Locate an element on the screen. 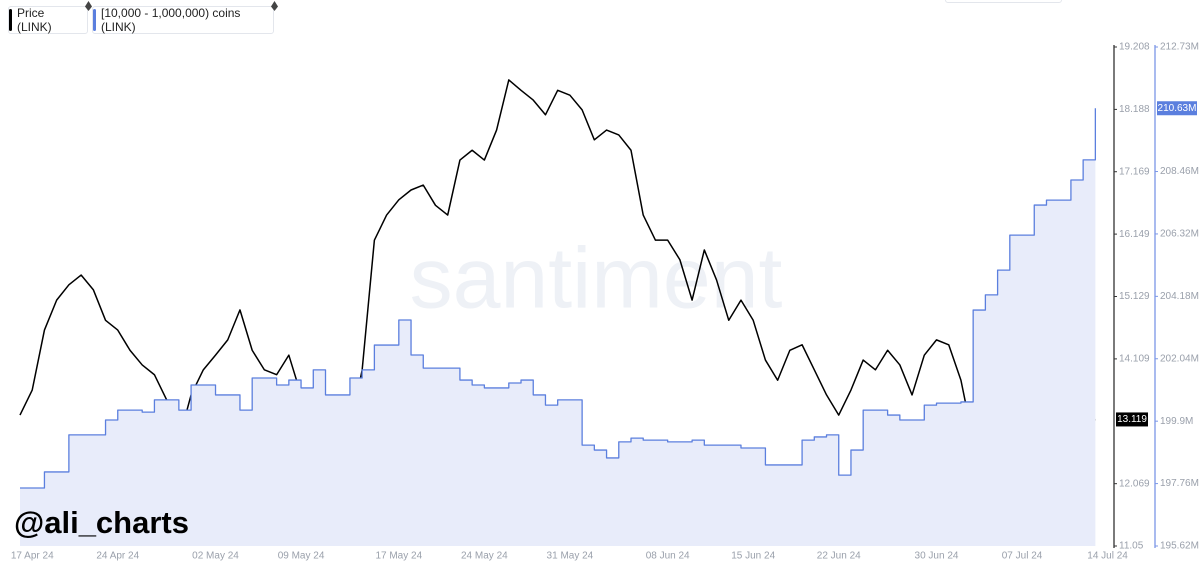  y-tick-label: 15.129 is located at coordinates (1134, 296).